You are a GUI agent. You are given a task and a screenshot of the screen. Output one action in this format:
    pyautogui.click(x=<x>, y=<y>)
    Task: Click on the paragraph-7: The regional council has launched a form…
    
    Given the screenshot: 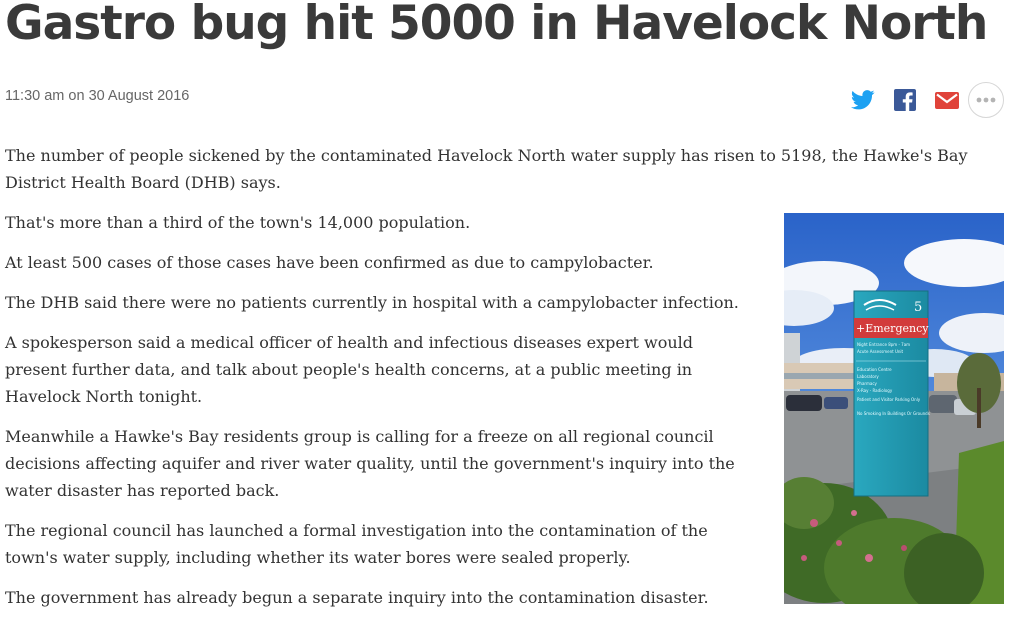 What is the action you would take?
    pyautogui.click(x=356, y=544)
    